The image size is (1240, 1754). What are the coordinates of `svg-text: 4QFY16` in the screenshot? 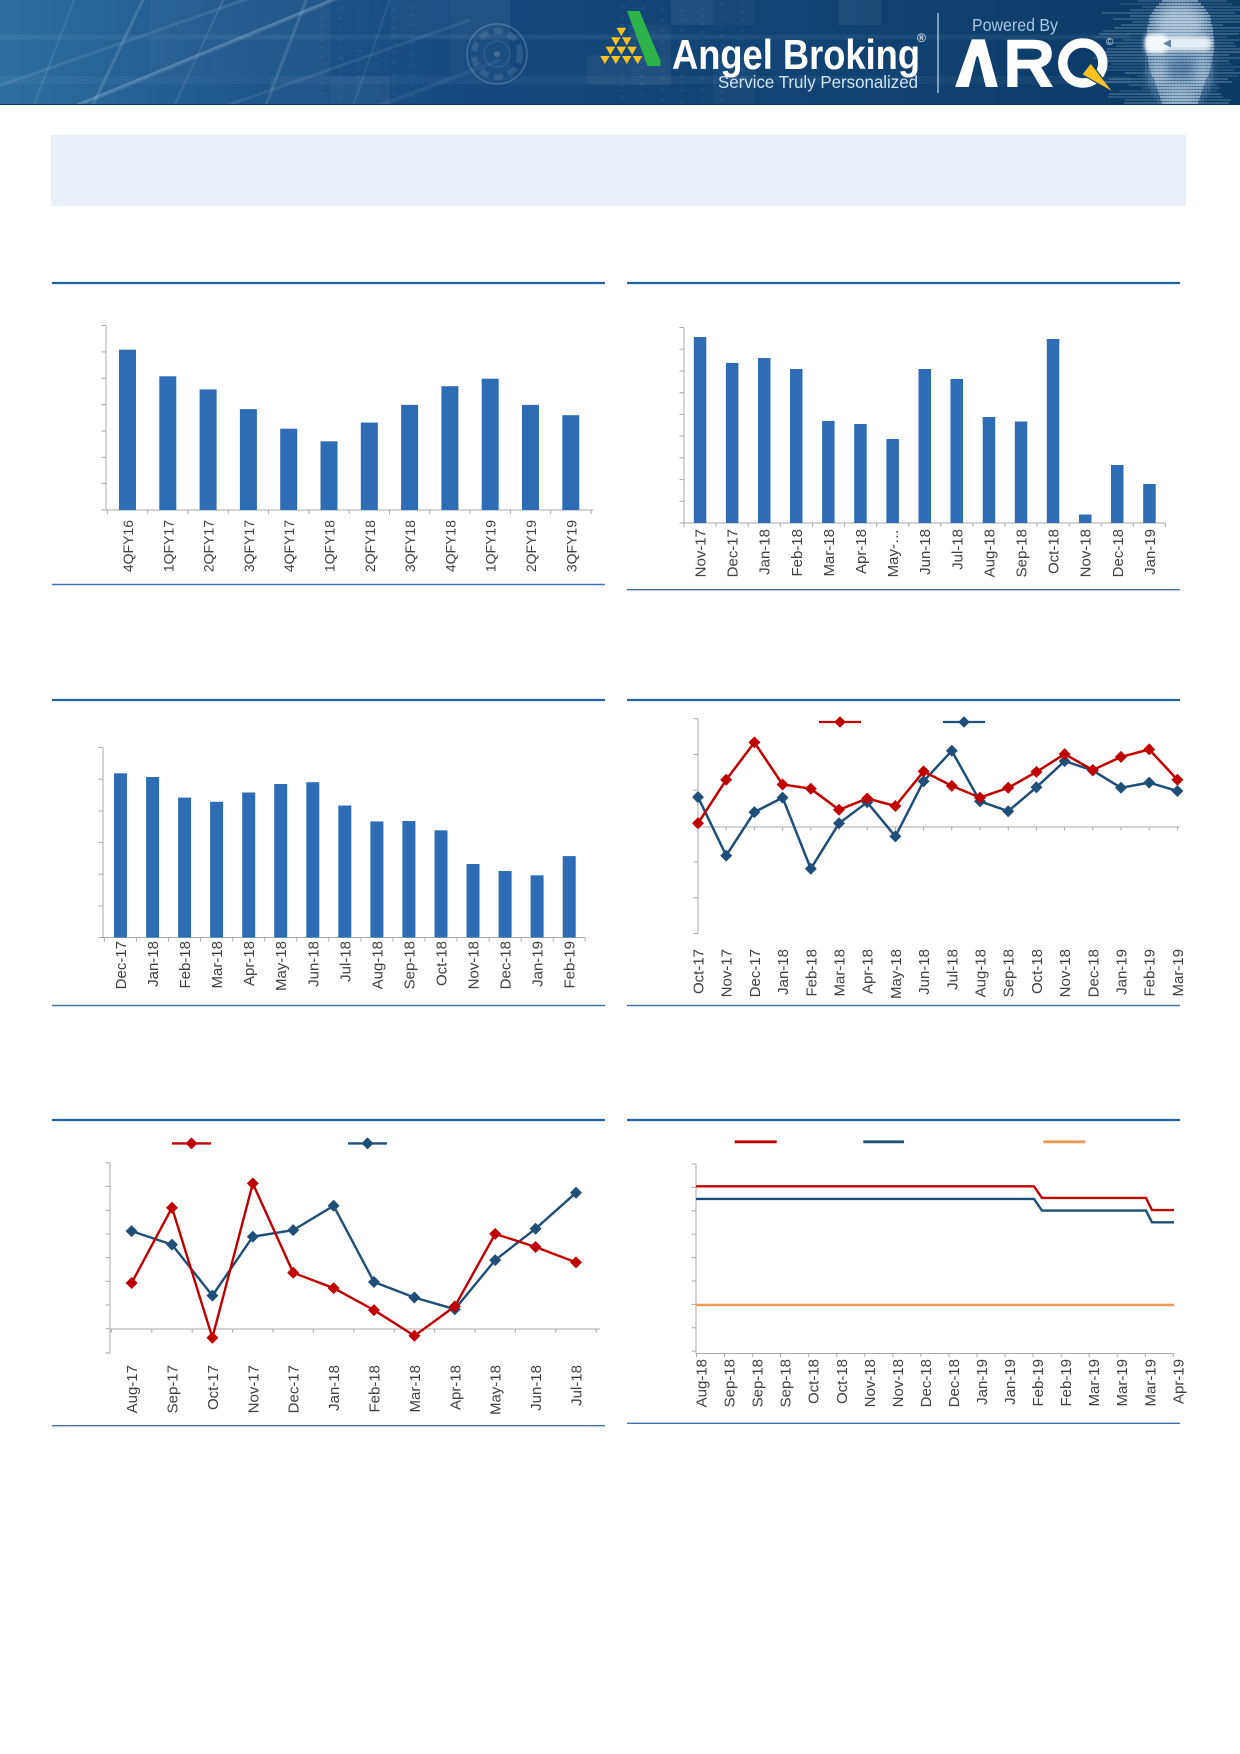 It's located at (128, 546).